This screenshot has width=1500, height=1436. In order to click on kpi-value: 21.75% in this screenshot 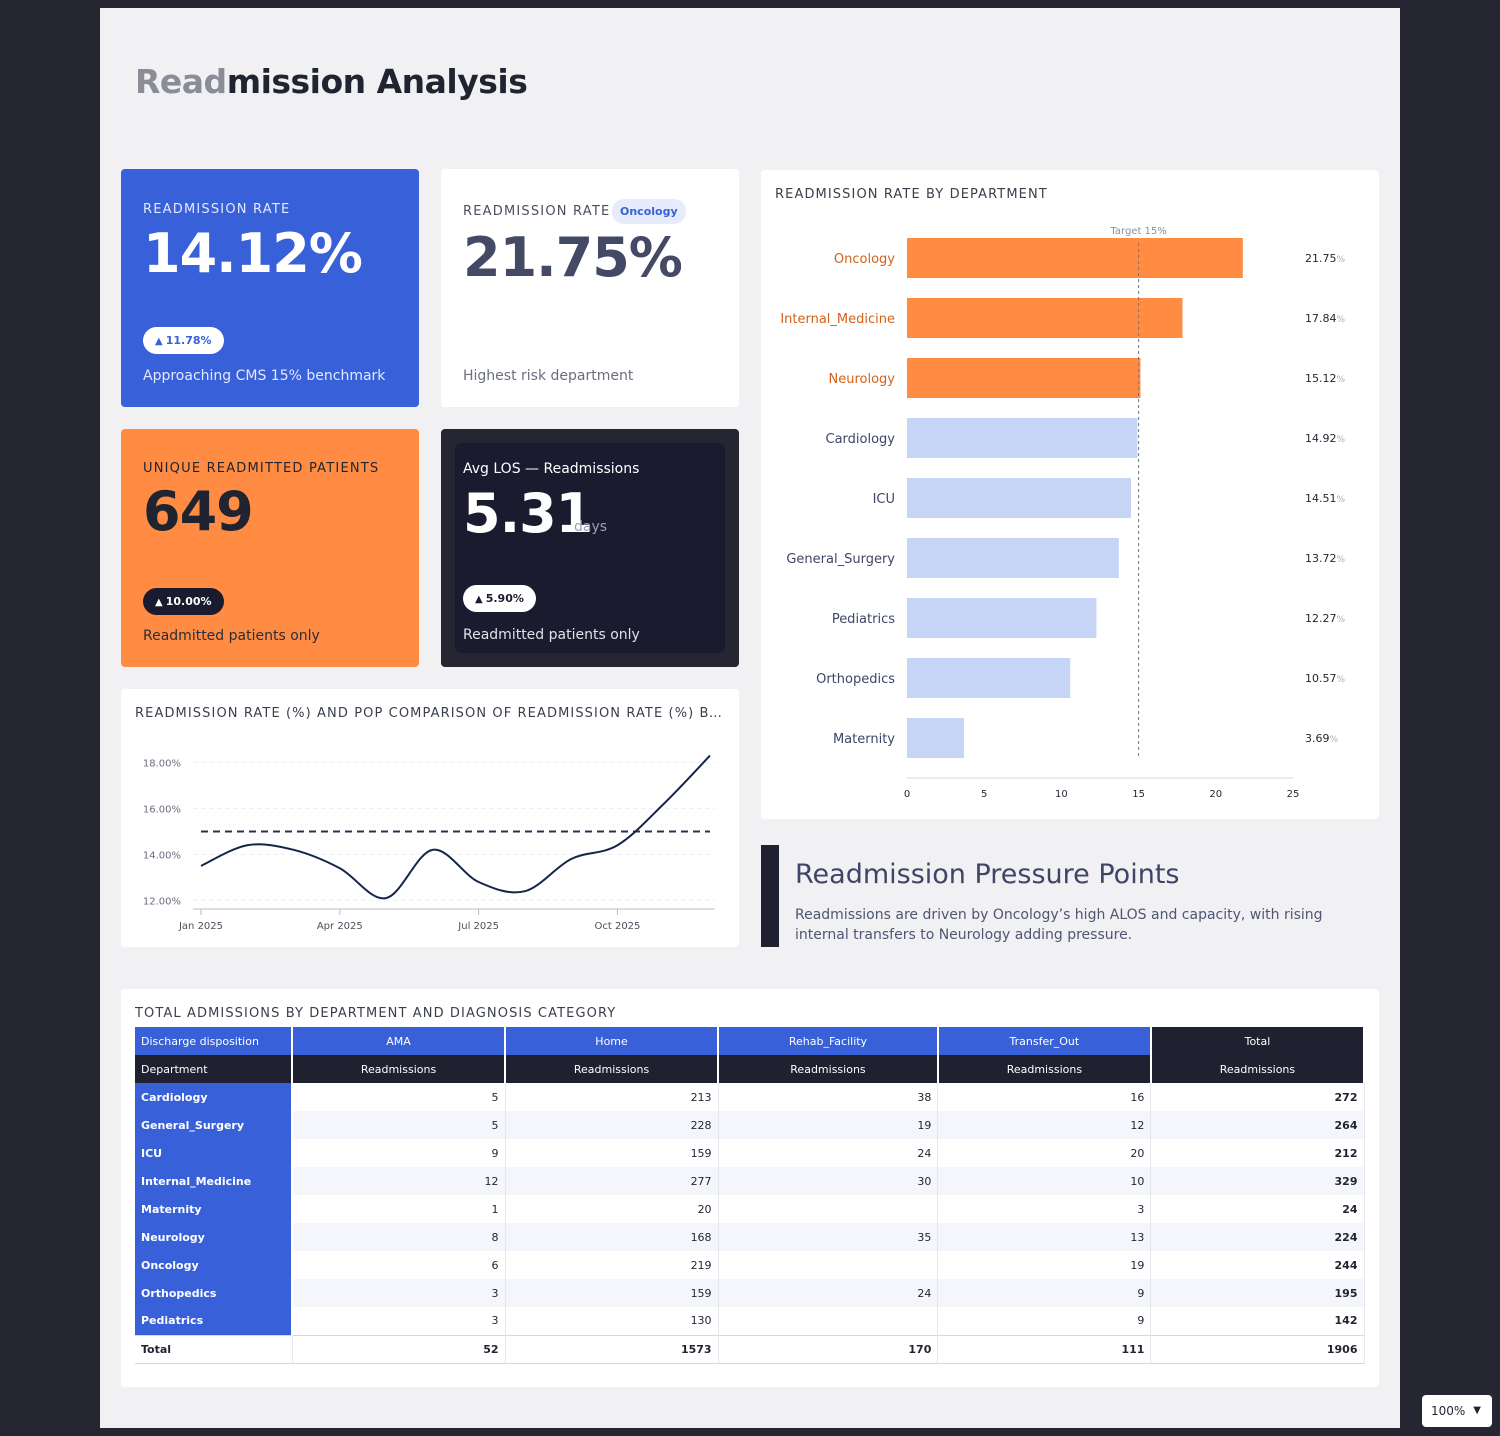, I will do `click(573, 257)`.